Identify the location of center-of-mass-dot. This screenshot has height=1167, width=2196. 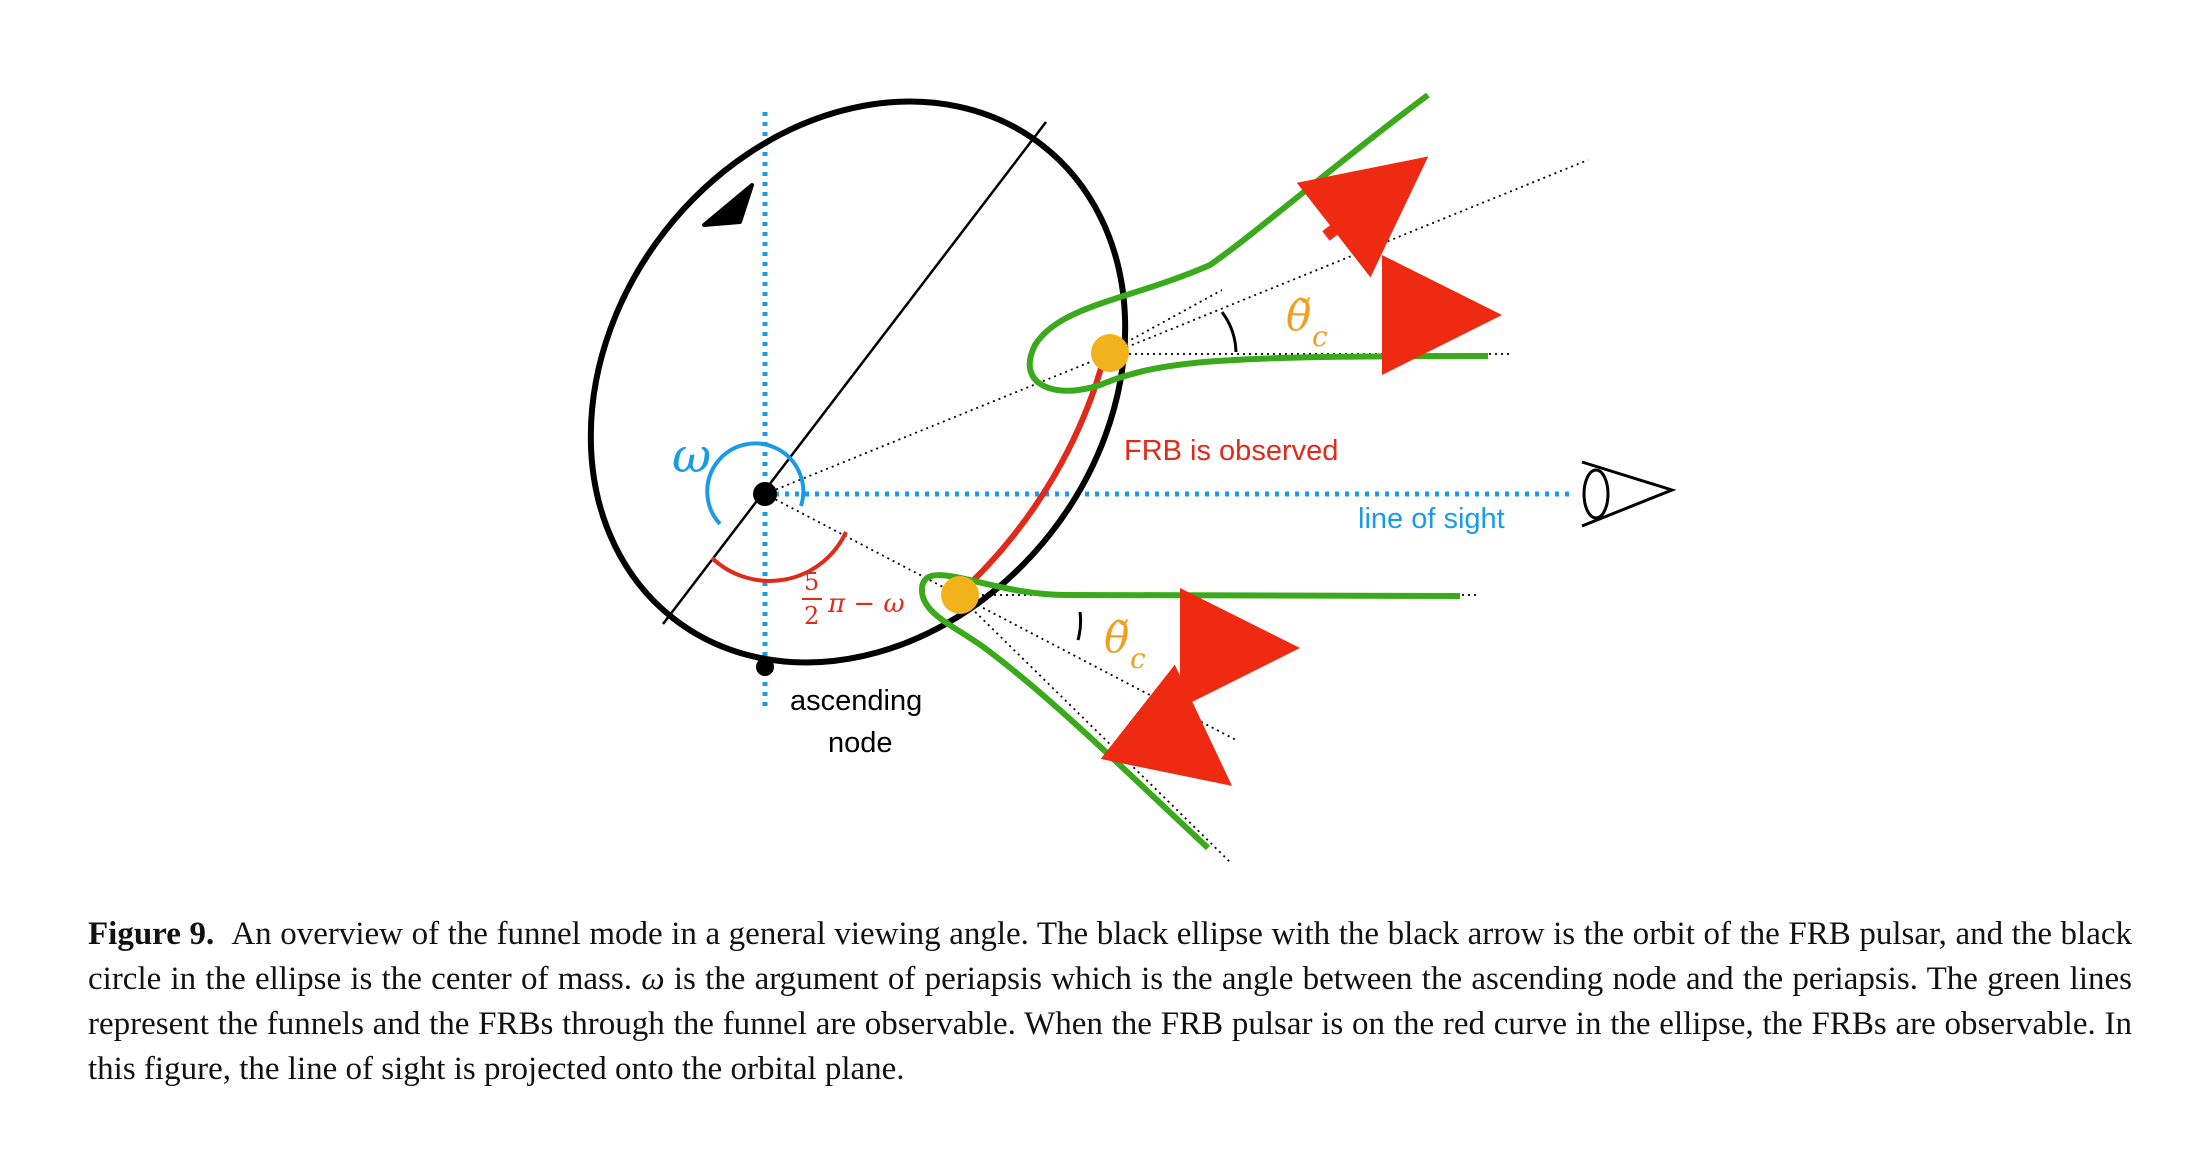
(765, 494).